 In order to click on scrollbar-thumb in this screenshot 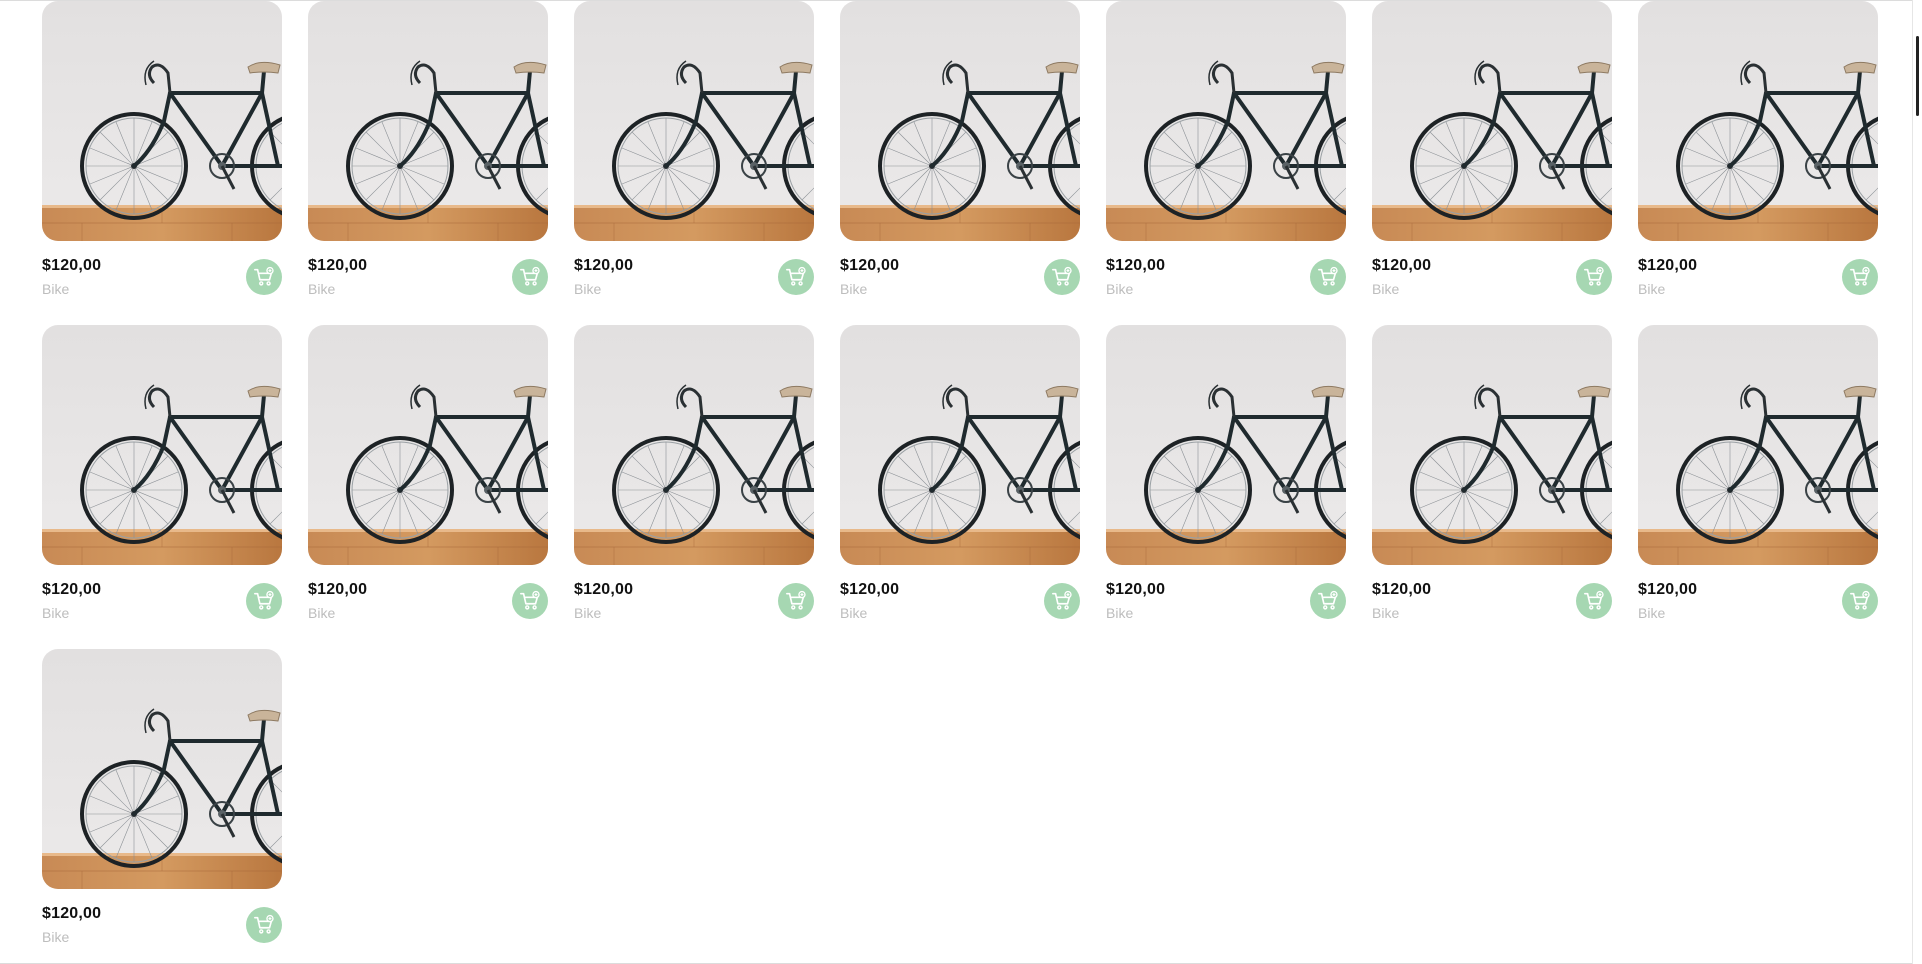, I will do `click(1917, 76)`.